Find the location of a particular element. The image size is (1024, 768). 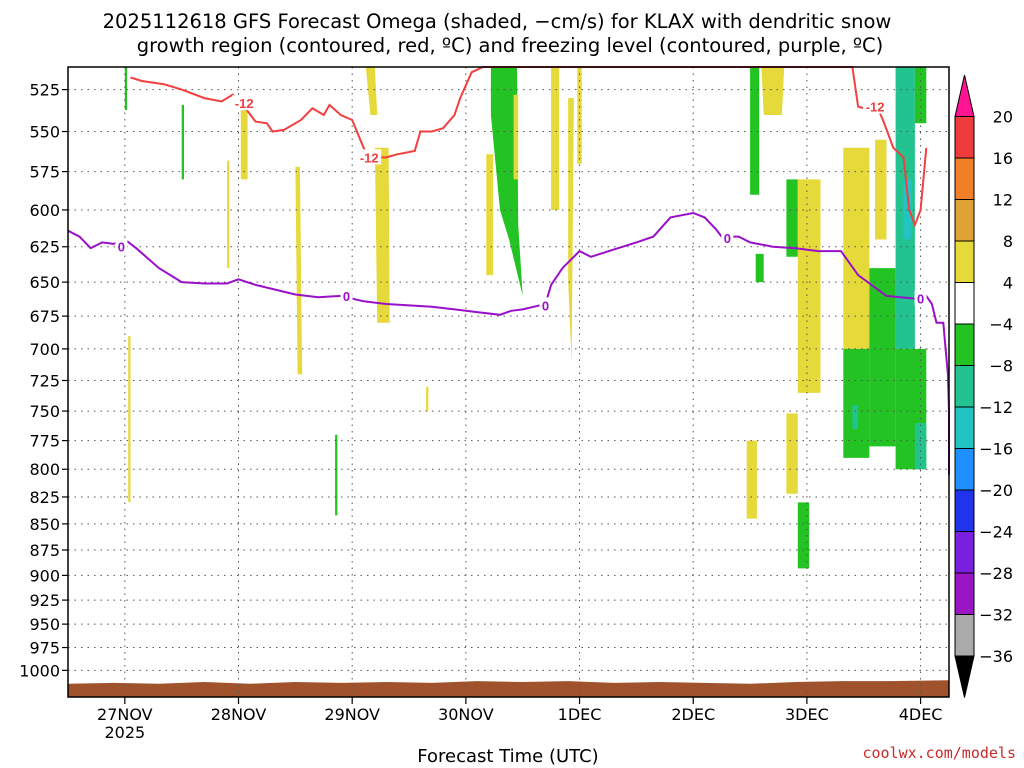

y-tick-label: 525 is located at coordinates (44, 90).